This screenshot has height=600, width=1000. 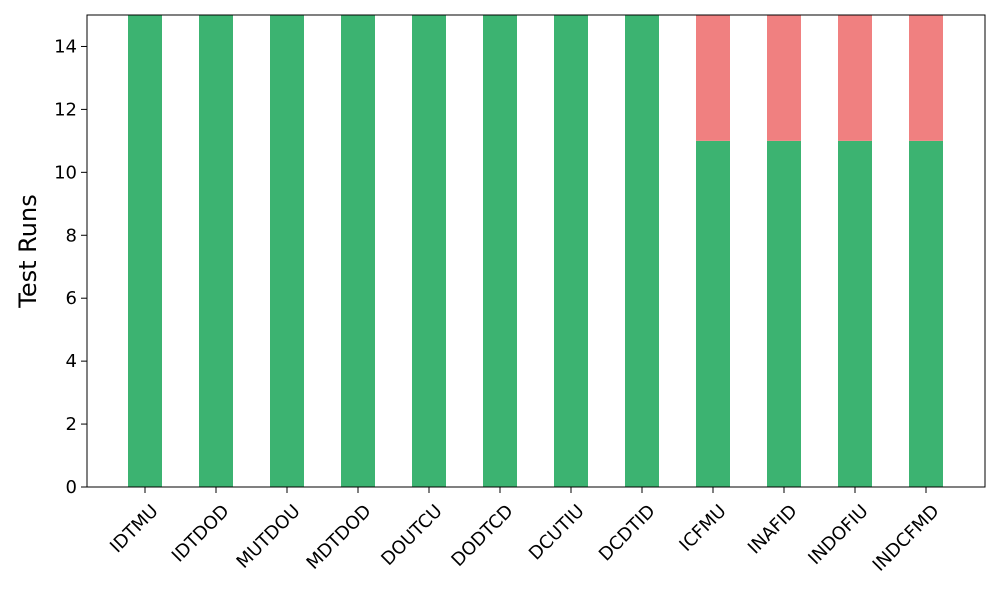 What do you see at coordinates (358, 251) in the screenshot?
I see `bar-segment-mdtdod-s0` at bounding box center [358, 251].